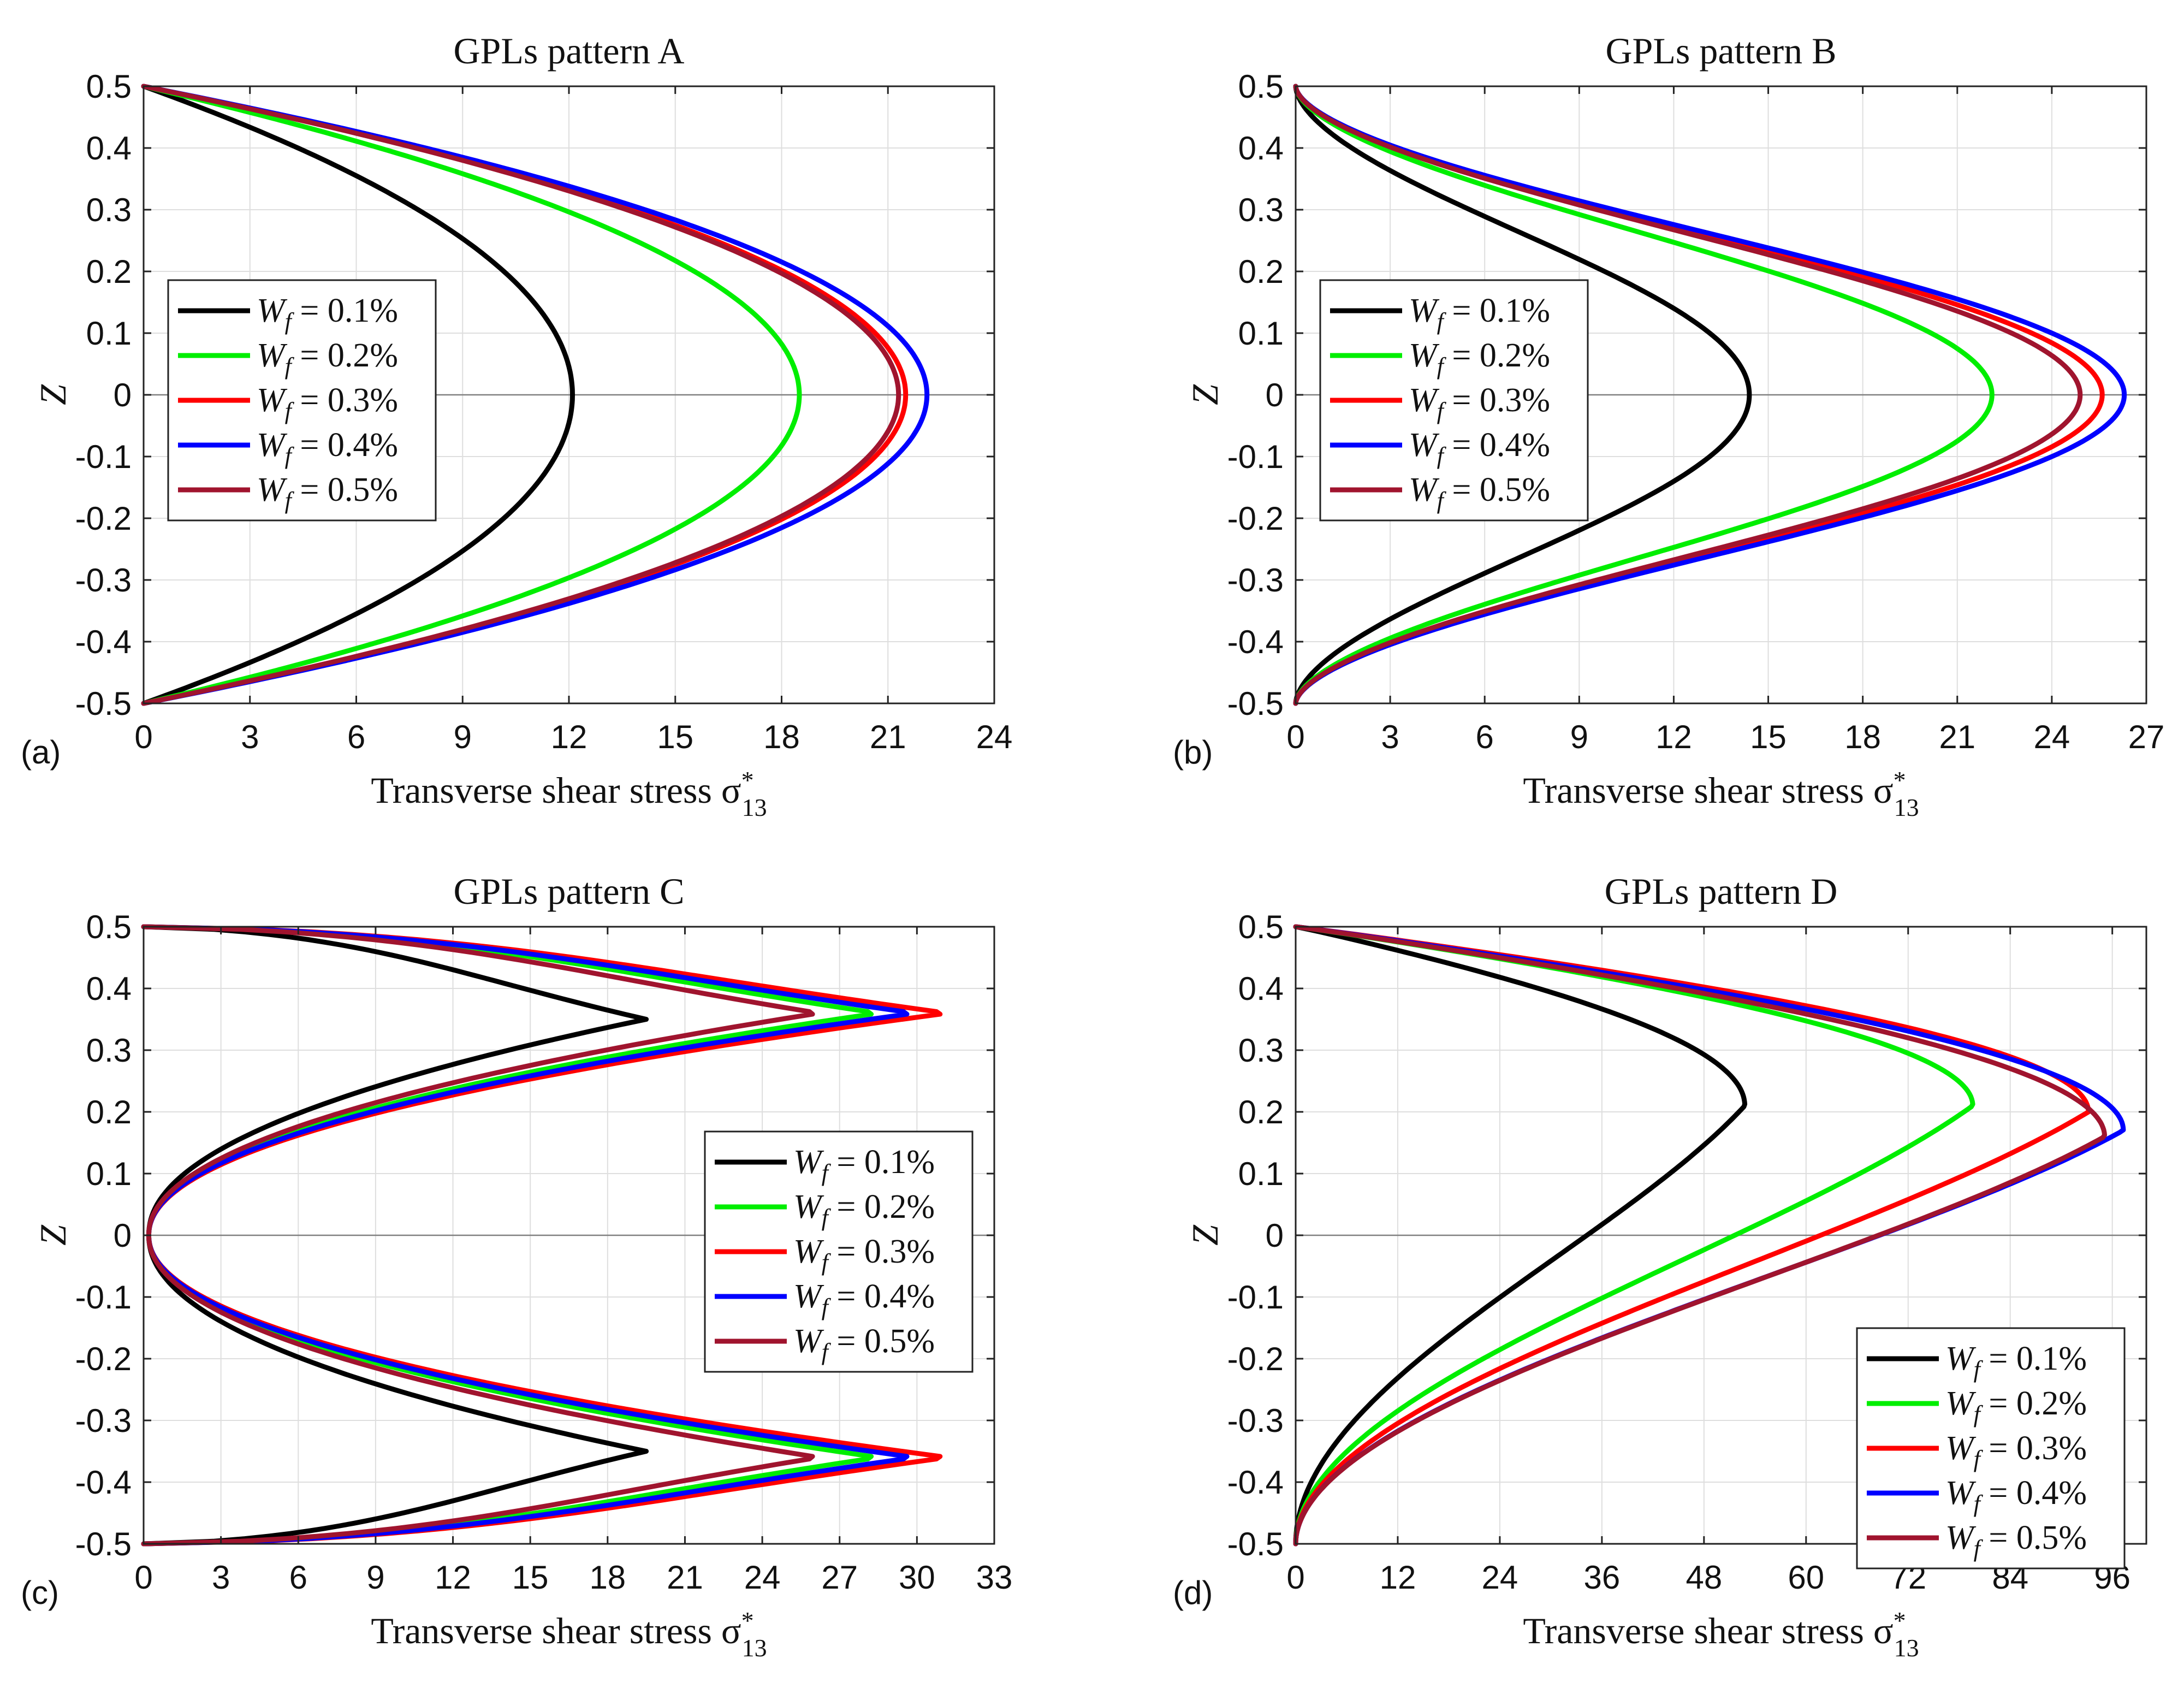  Describe the element at coordinates (568, 891) in the screenshot. I see `chart-title: GPLs pattern C` at that location.